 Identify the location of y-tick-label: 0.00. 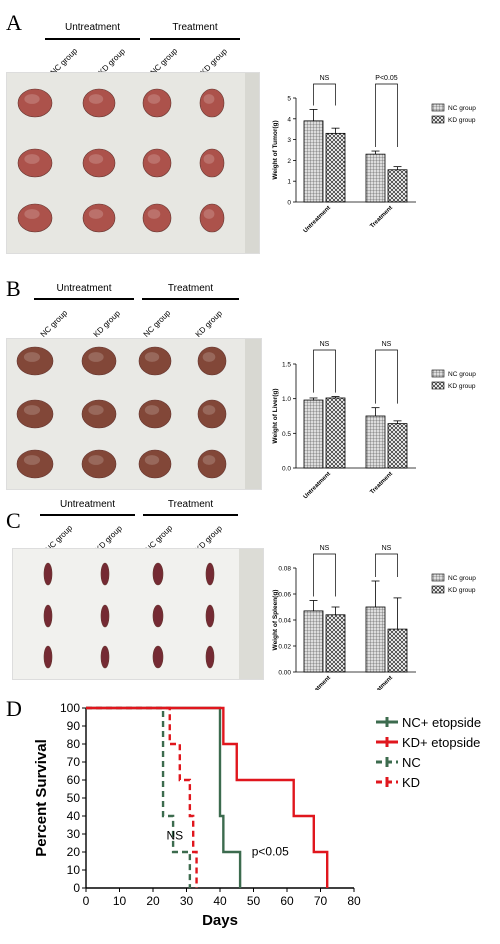
(284, 673).